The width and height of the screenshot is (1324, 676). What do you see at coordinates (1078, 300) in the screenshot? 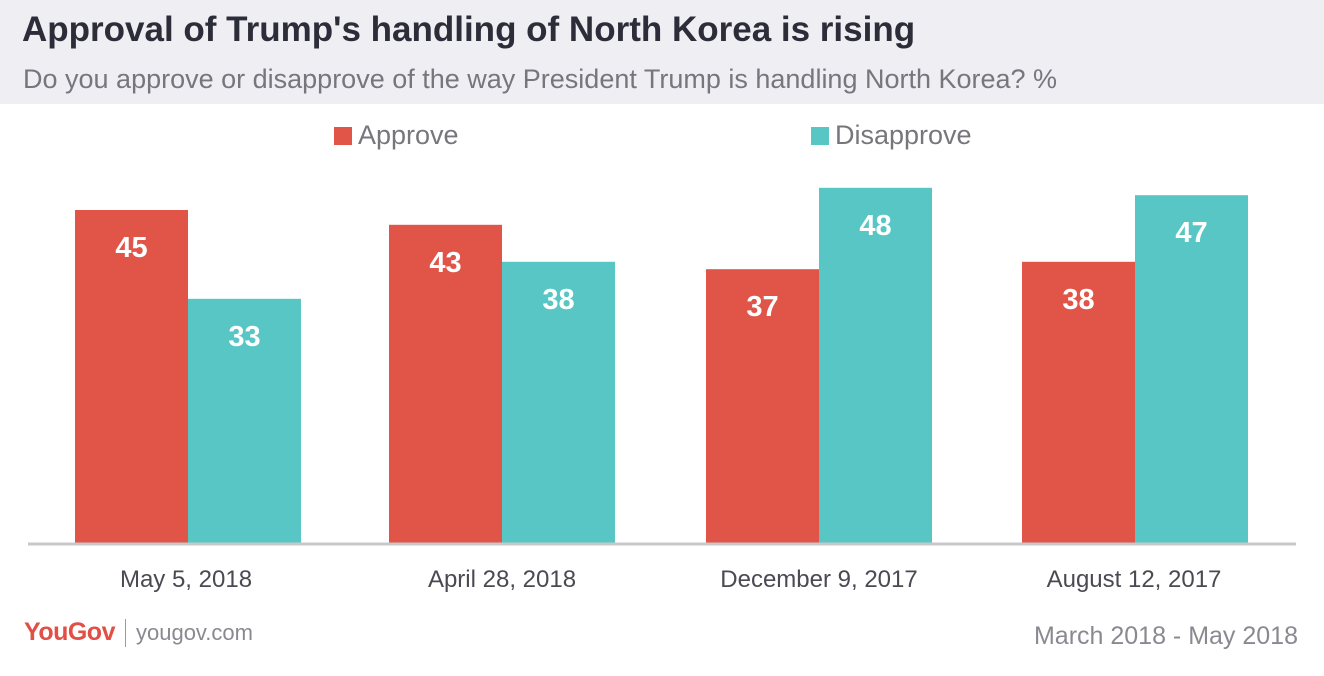
I see `data-label-approve-3: 38` at bounding box center [1078, 300].